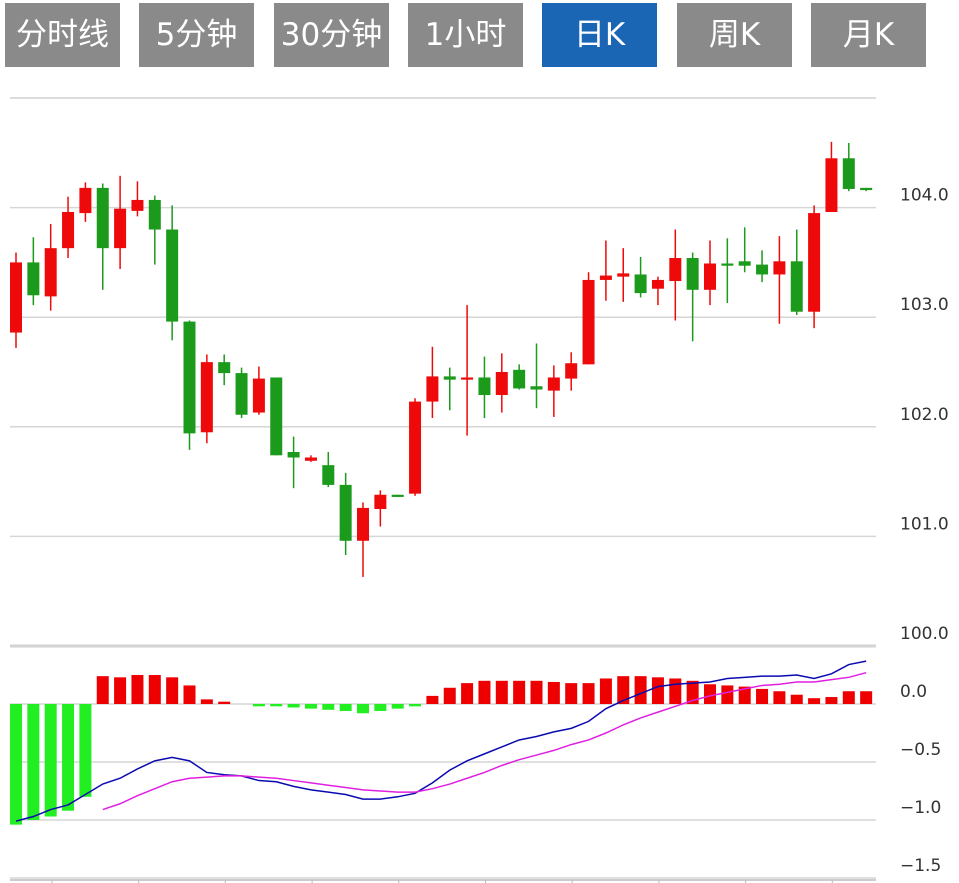  Describe the element at coordinates (196, 35) in the screenshot. I see `tab: 5分钟` at that location.